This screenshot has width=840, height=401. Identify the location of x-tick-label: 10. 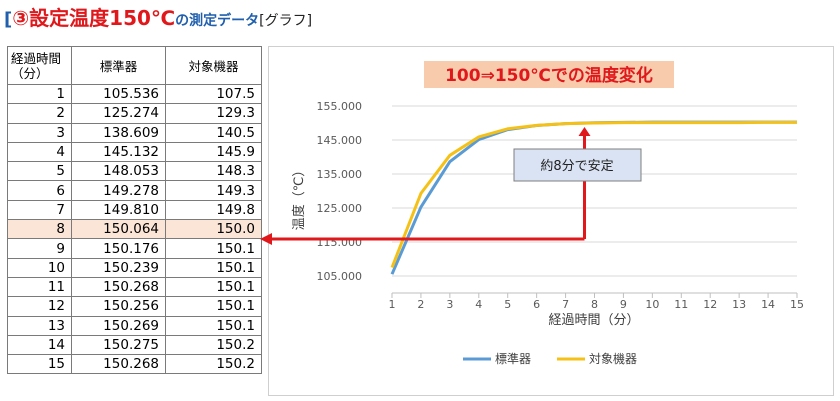
(652, 304).